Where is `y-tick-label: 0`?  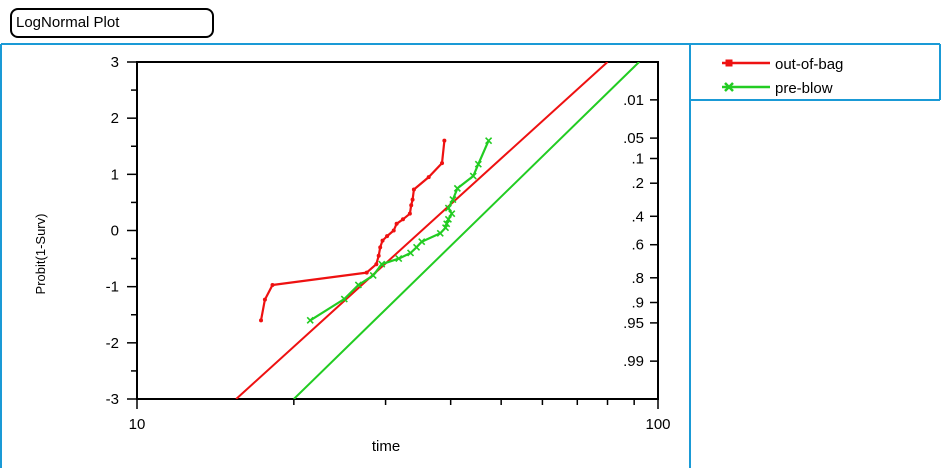 y-tick-label: 0 is located at coordinates (115, 231).